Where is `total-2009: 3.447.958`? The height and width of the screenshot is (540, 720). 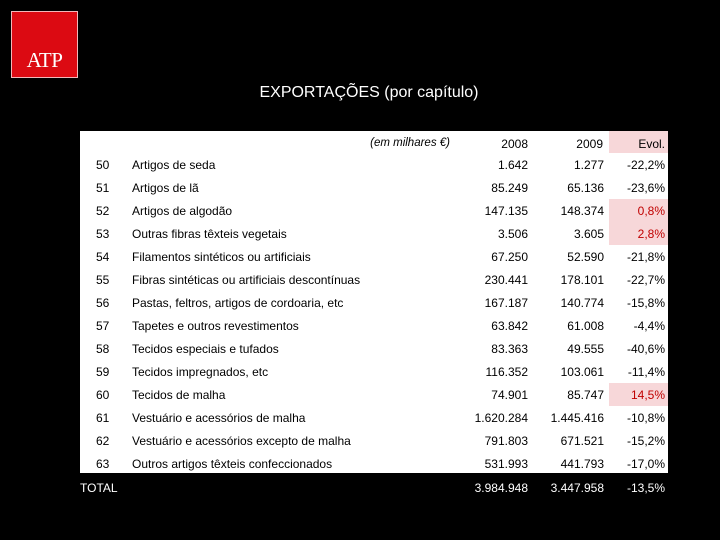
total-2009: 3.447.958 is located at coordinates (577, 488).